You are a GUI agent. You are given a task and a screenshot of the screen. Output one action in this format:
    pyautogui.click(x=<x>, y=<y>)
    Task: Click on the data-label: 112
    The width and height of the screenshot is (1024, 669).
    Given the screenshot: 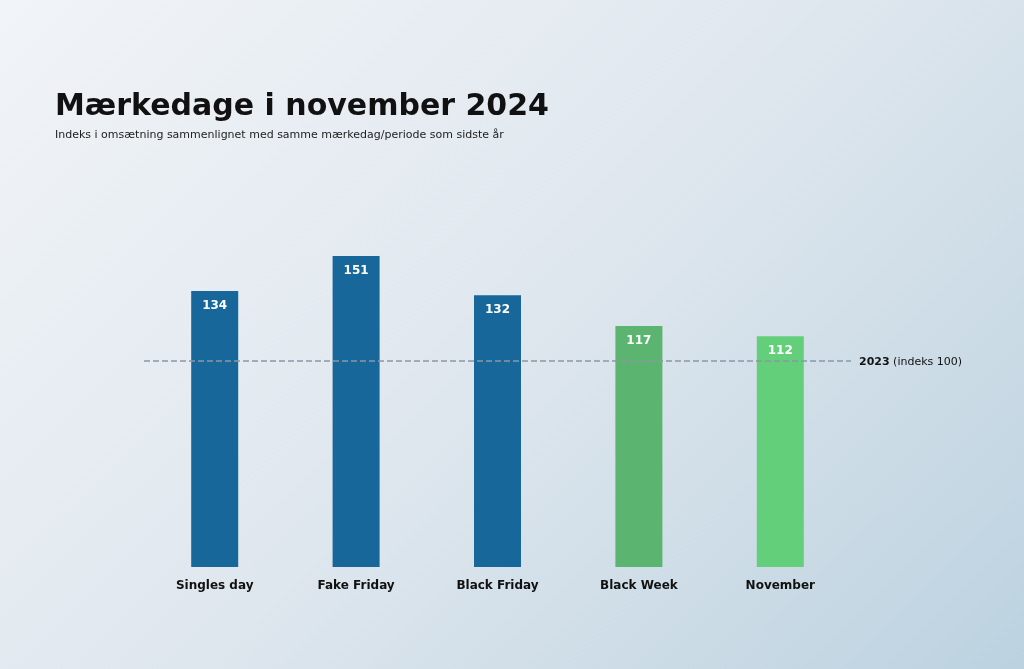 What is the action you would take?
    pyautogui.click(x=780, y=350)
    